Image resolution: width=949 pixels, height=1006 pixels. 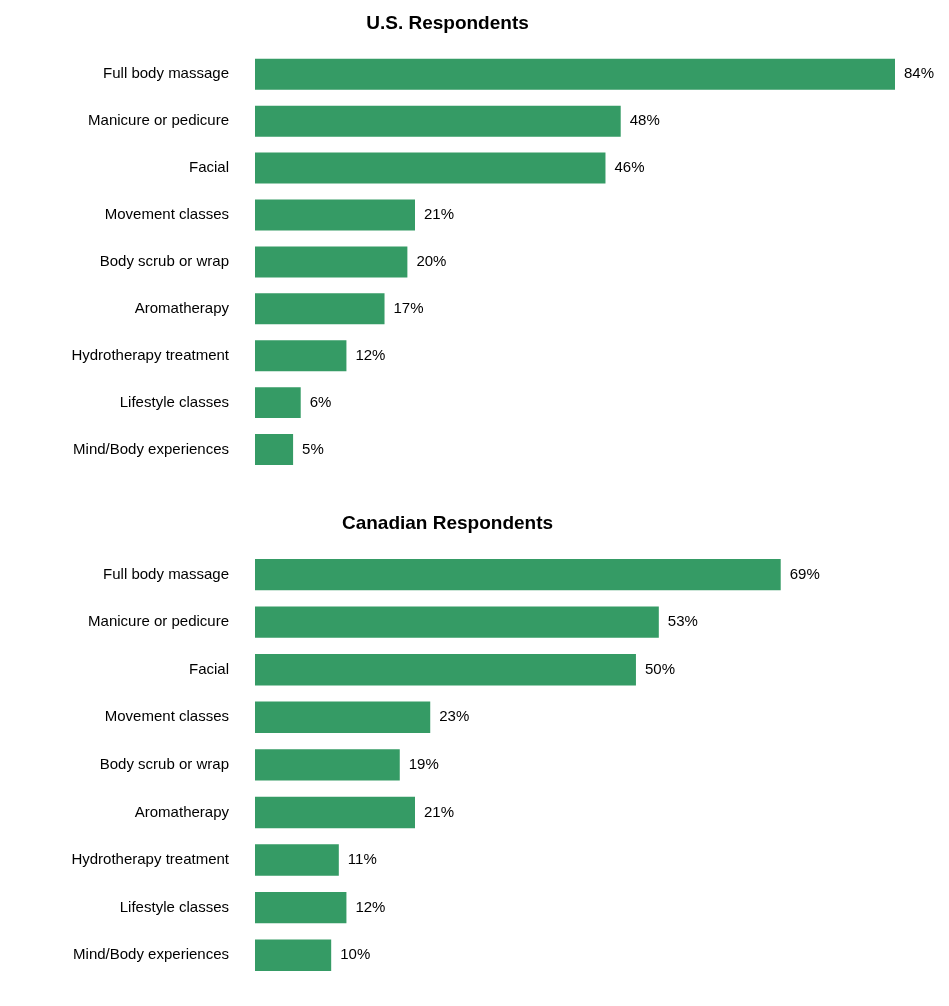 What do you see at coordinates (804, 573) in the screenshot?
I see `data-label: 69%` at bounding box center [804, 573].